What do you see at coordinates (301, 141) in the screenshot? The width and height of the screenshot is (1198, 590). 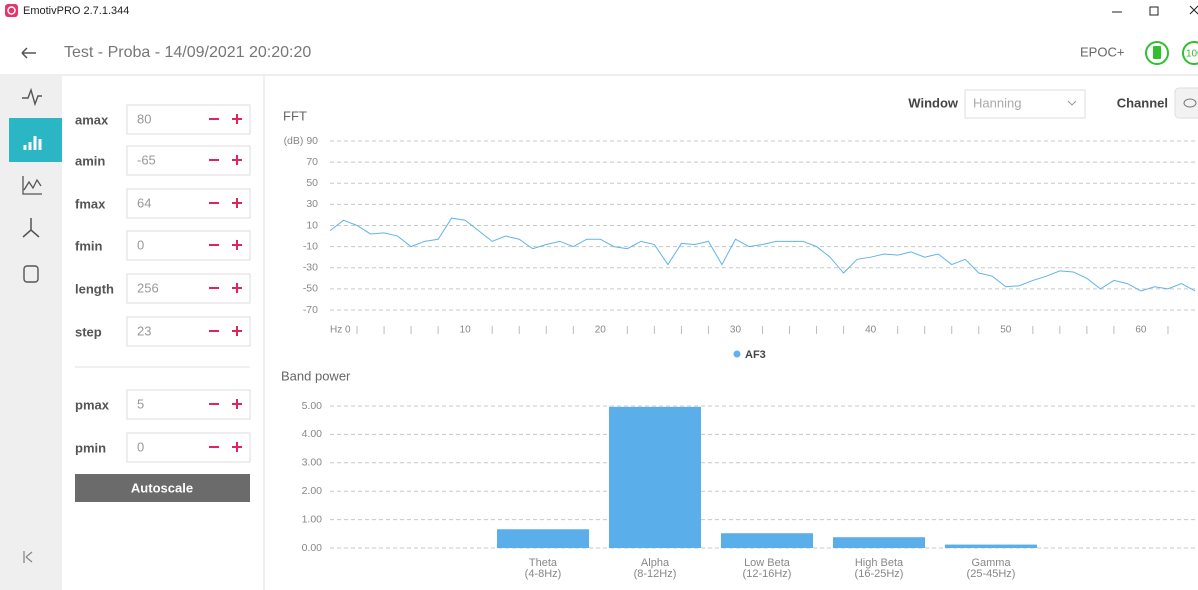 I see `y-tick-label: (dB) 90` at bounding box center [301, 141].